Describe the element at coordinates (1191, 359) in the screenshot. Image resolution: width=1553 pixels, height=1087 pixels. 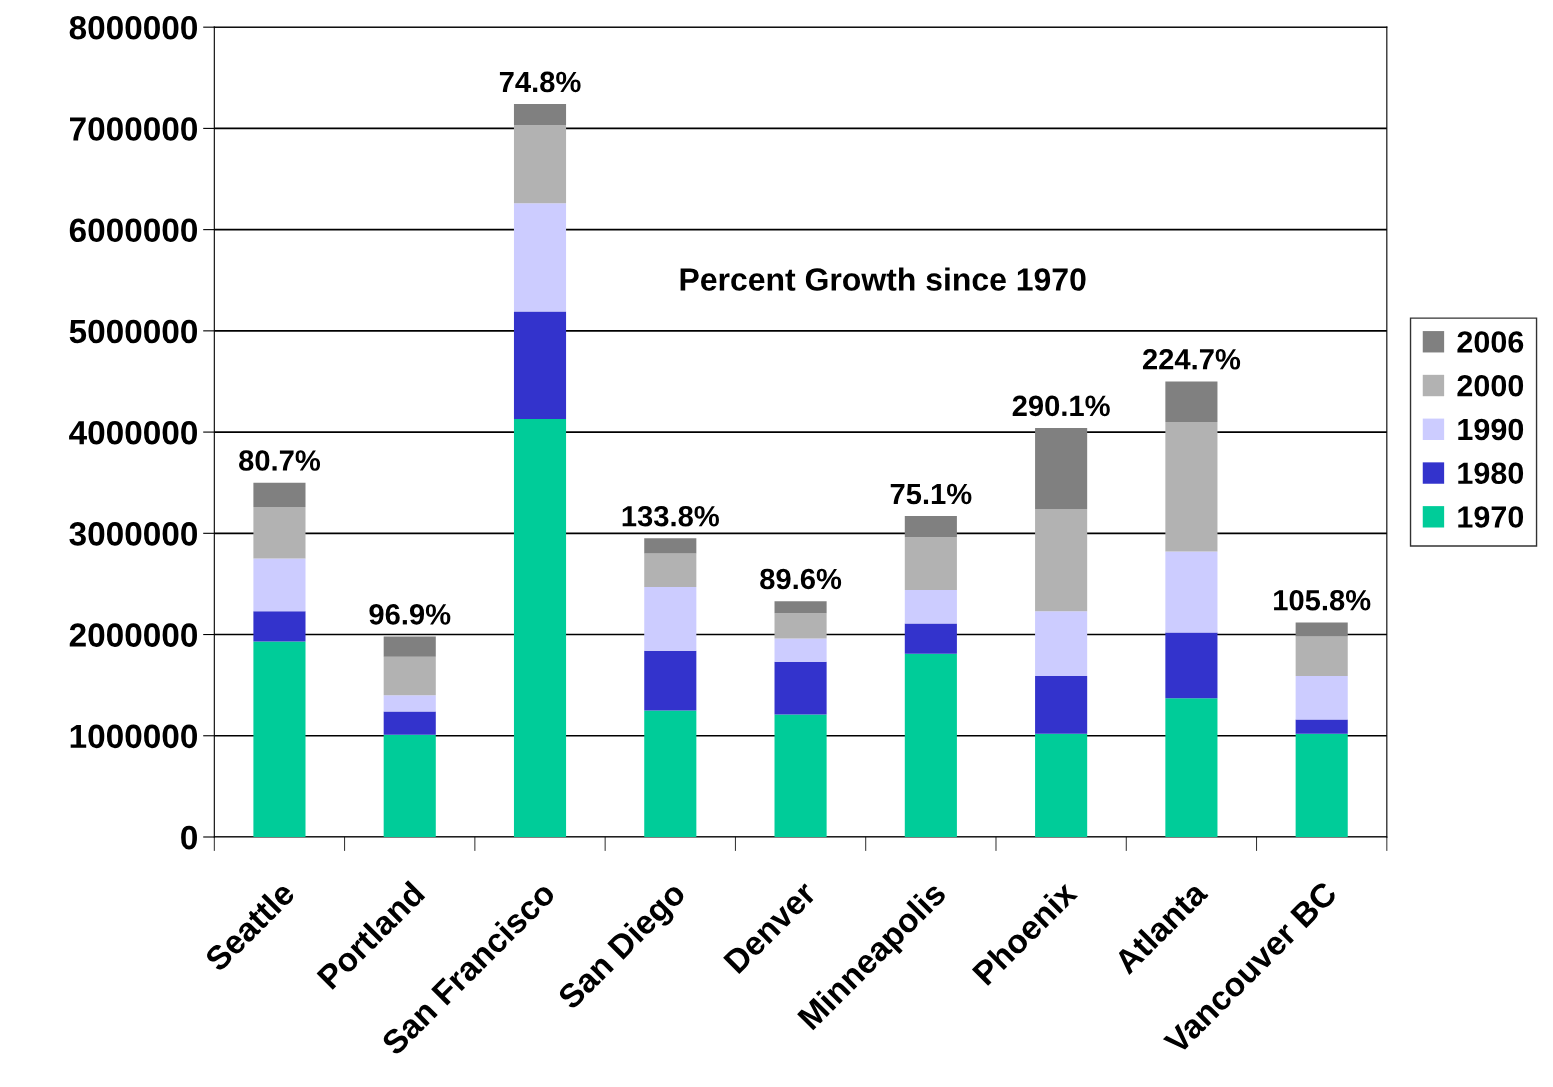
I see `annotation: 224.7%` at that location.